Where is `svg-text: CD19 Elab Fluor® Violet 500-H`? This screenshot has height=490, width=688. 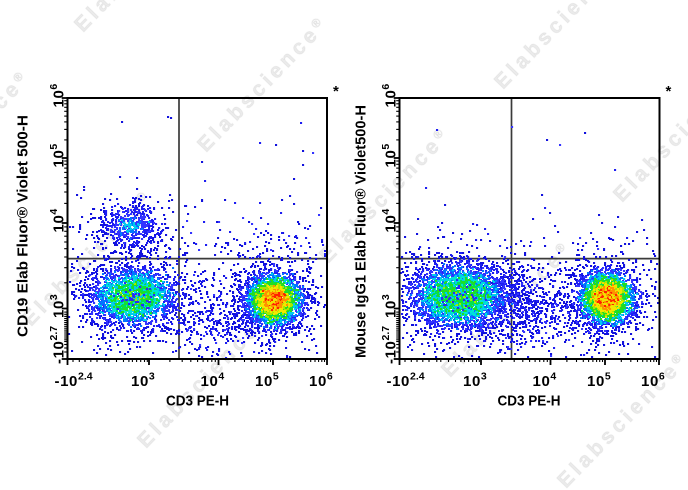 svg-text: CD19 Elab Fluor® Violet 500-H is located at coordinates (23, 226).